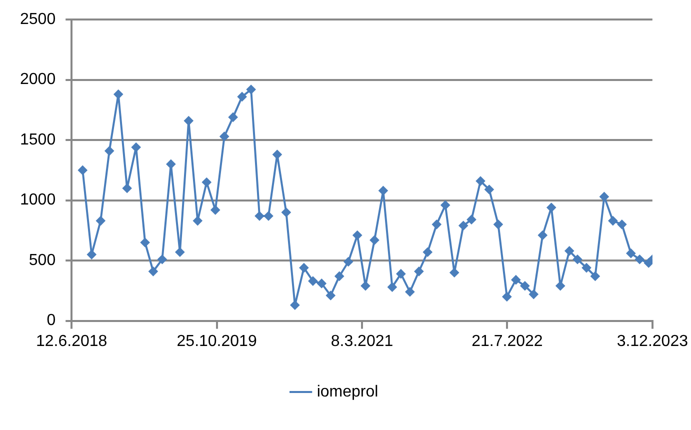  I want to click on y-tick-label: 2000, so click(38, 79).